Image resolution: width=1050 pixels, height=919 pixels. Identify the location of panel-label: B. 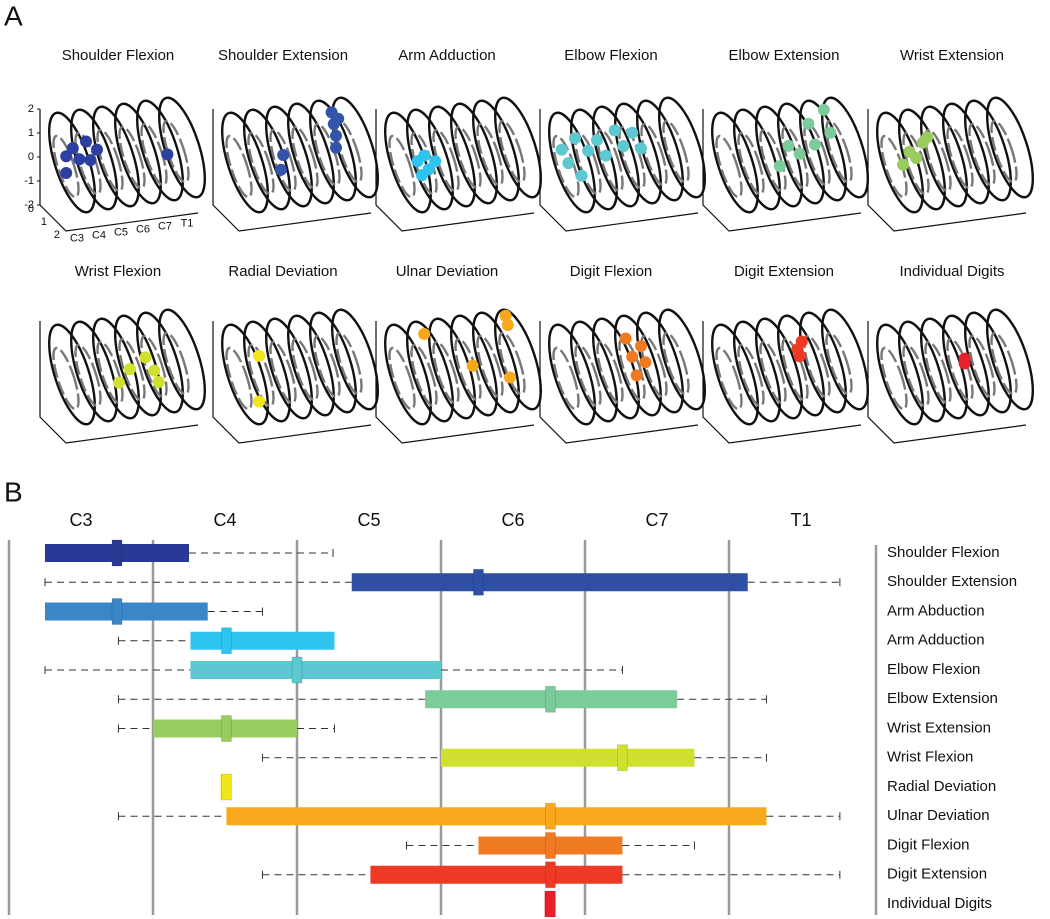
(13, 491).